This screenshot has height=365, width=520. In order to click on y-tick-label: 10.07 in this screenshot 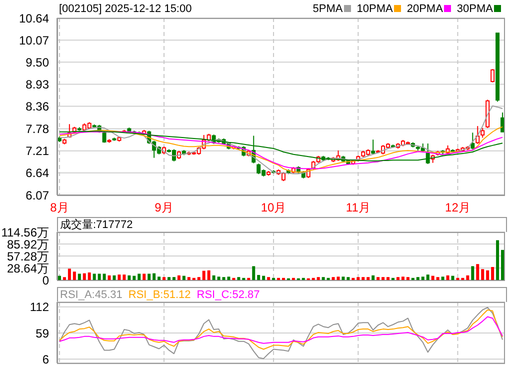, I will do `click(34, 40)`.